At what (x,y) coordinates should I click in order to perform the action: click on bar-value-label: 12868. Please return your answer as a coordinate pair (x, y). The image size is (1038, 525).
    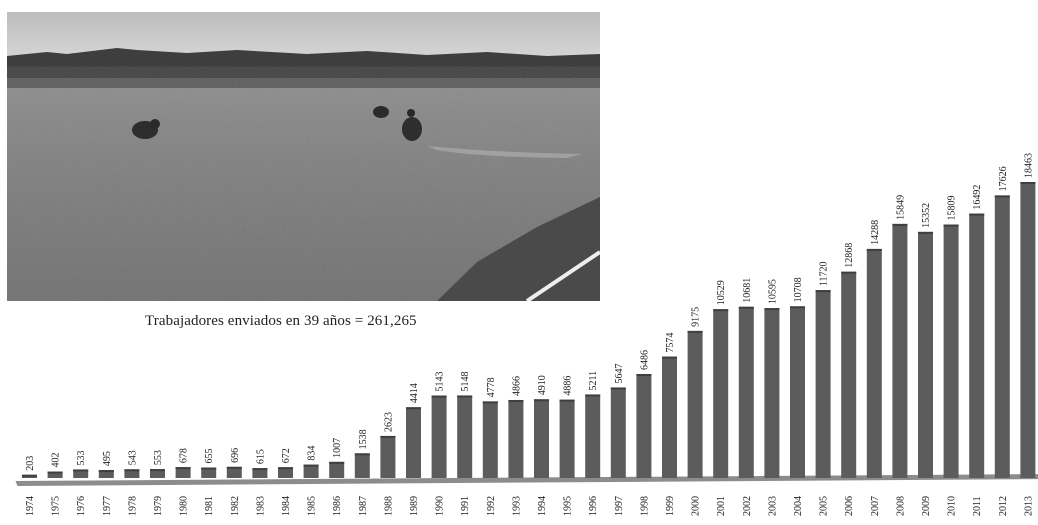
    Looking at the image, I should click on (849, 255).